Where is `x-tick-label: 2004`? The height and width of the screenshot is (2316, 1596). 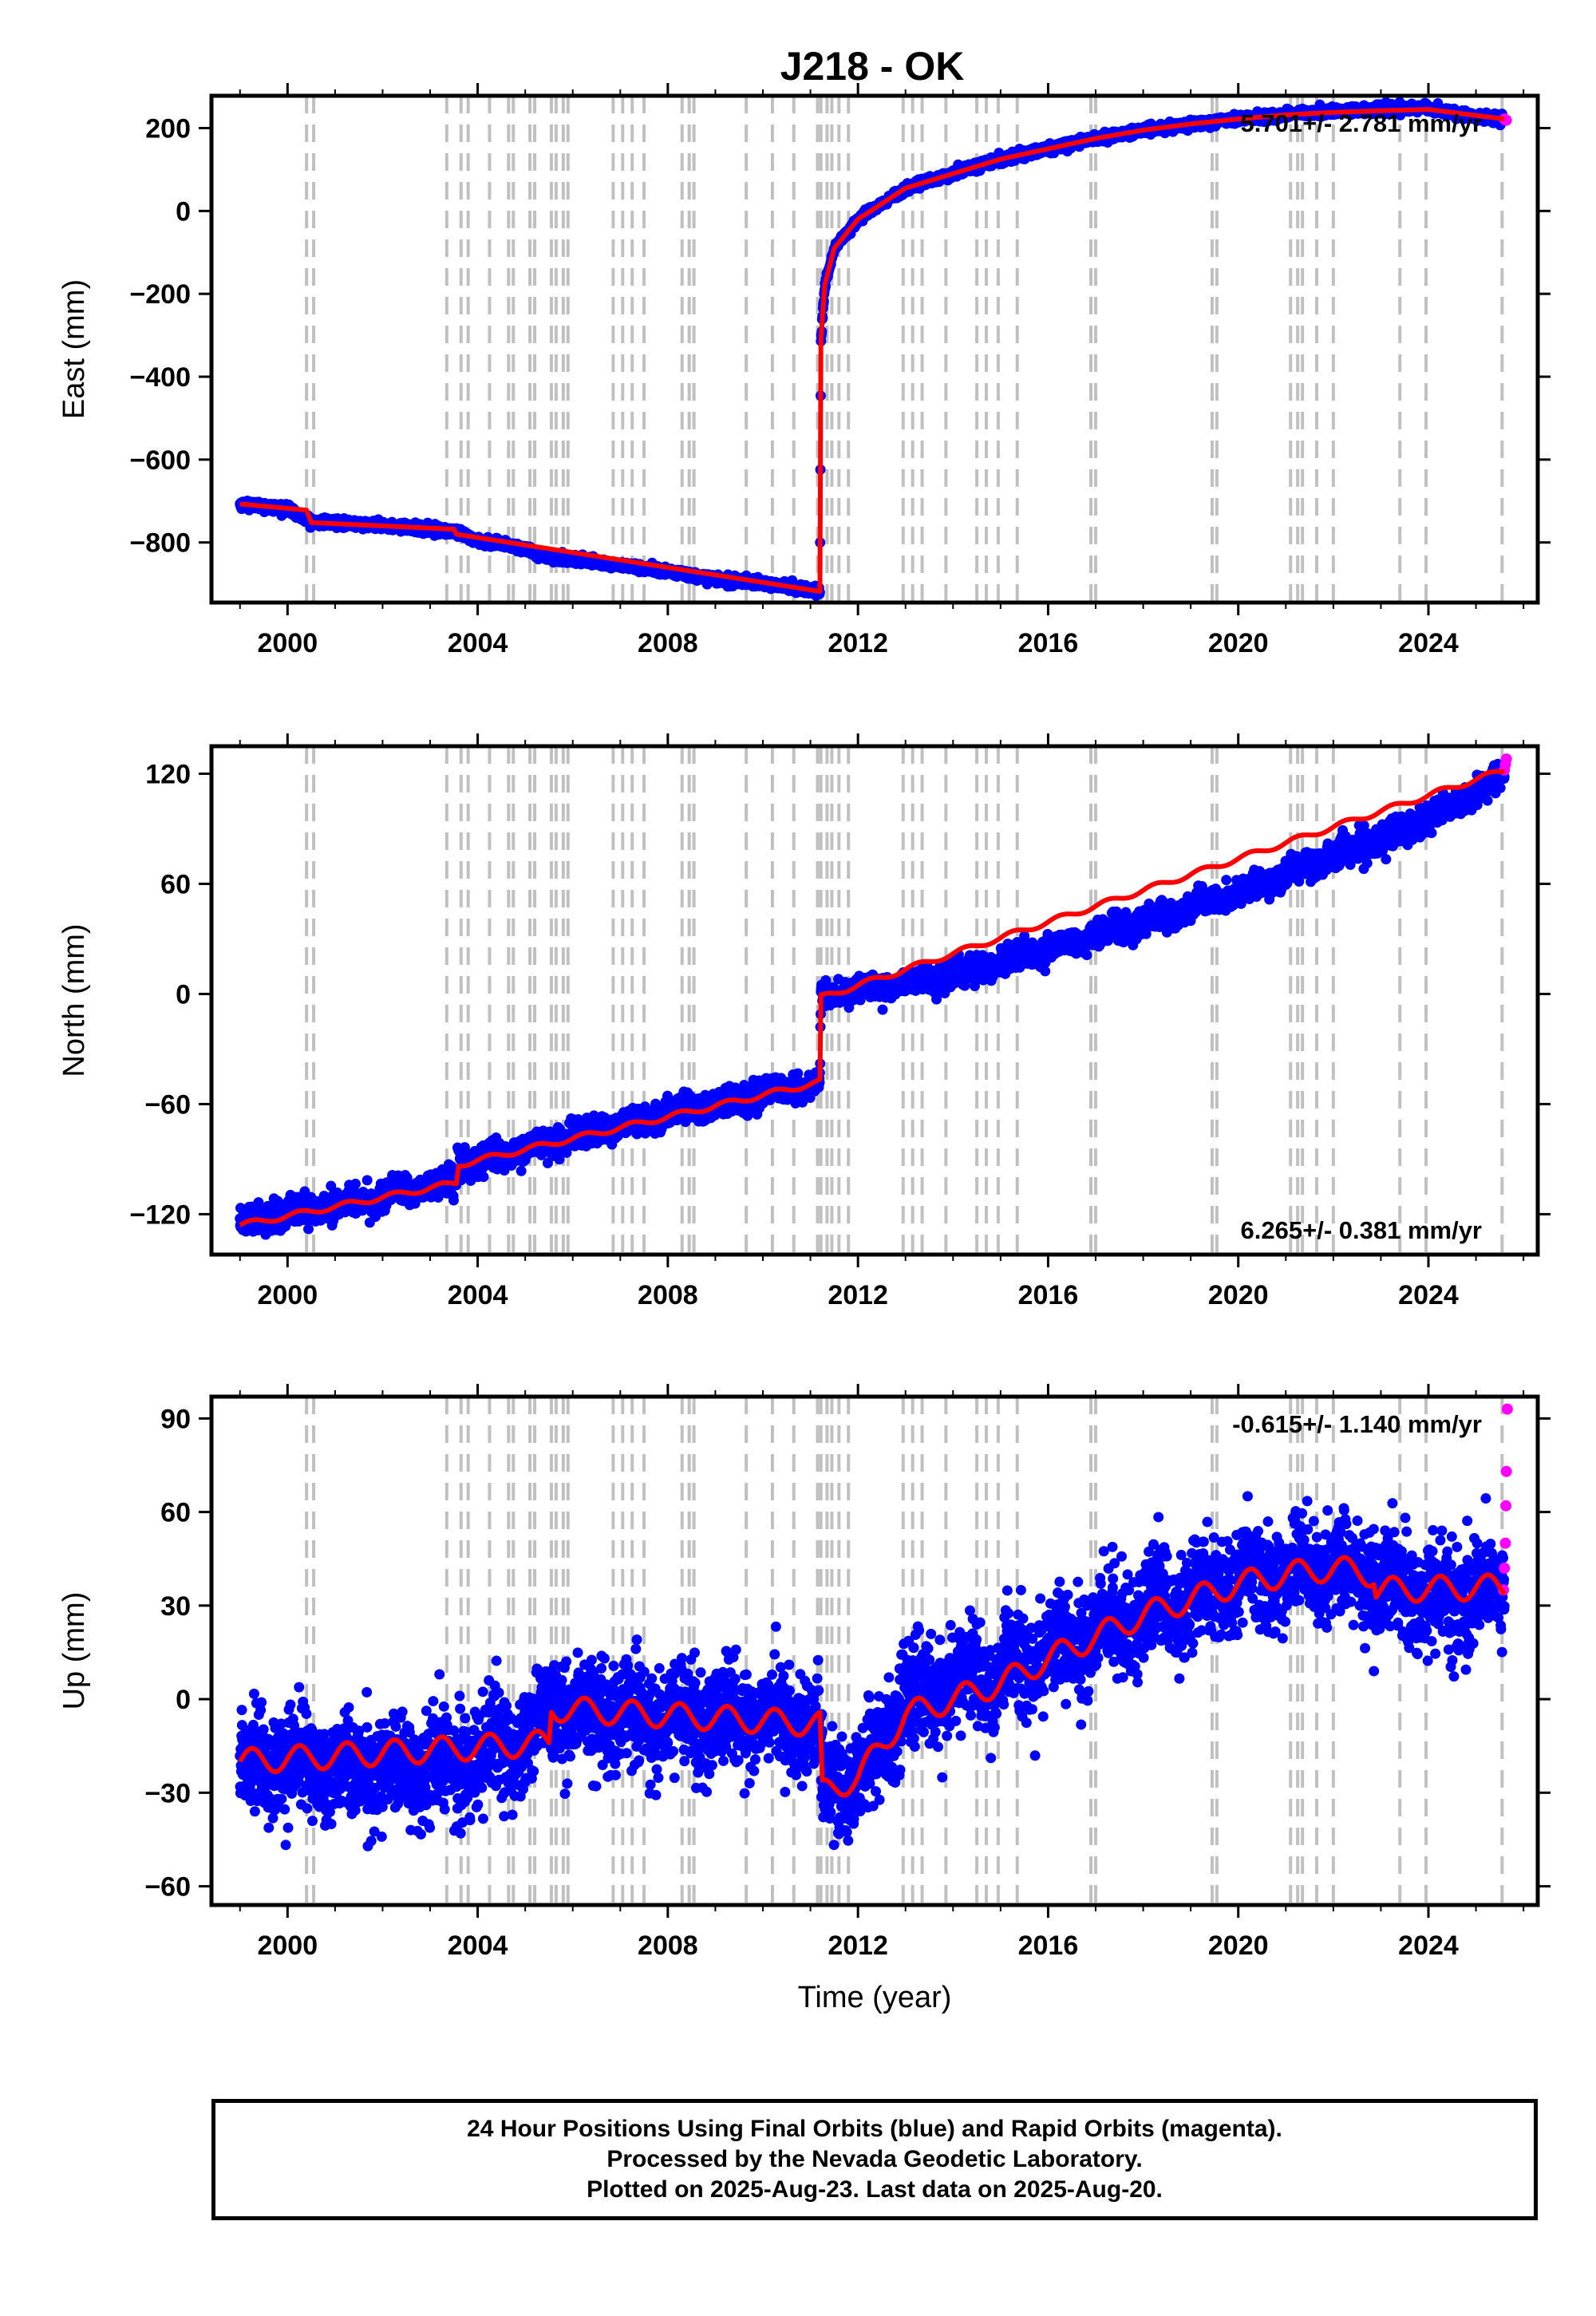 x-tick-label: 2004 is located at coordinates (478, 643).